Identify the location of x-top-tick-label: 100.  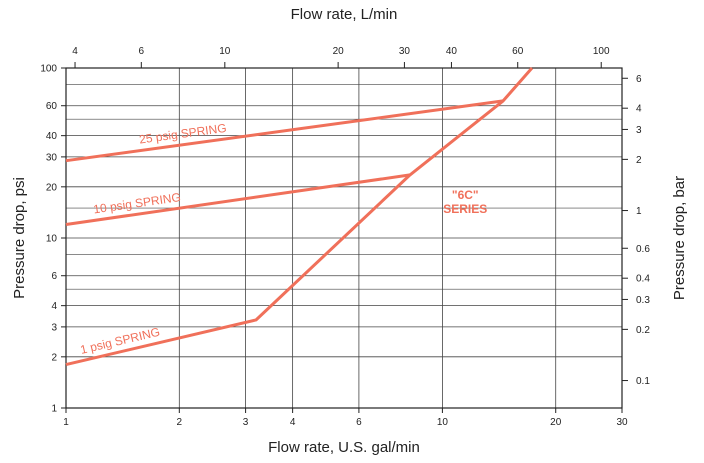
(601, 51).